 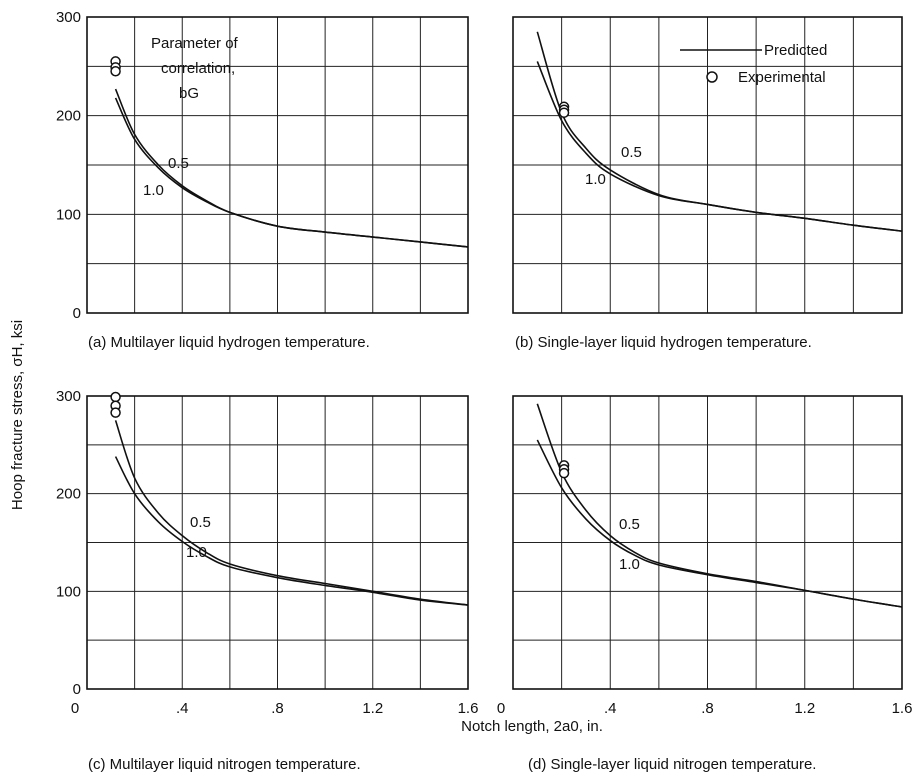 I want to click on parameter-annotation-line: Parameter of, so click(x=195, y=43).